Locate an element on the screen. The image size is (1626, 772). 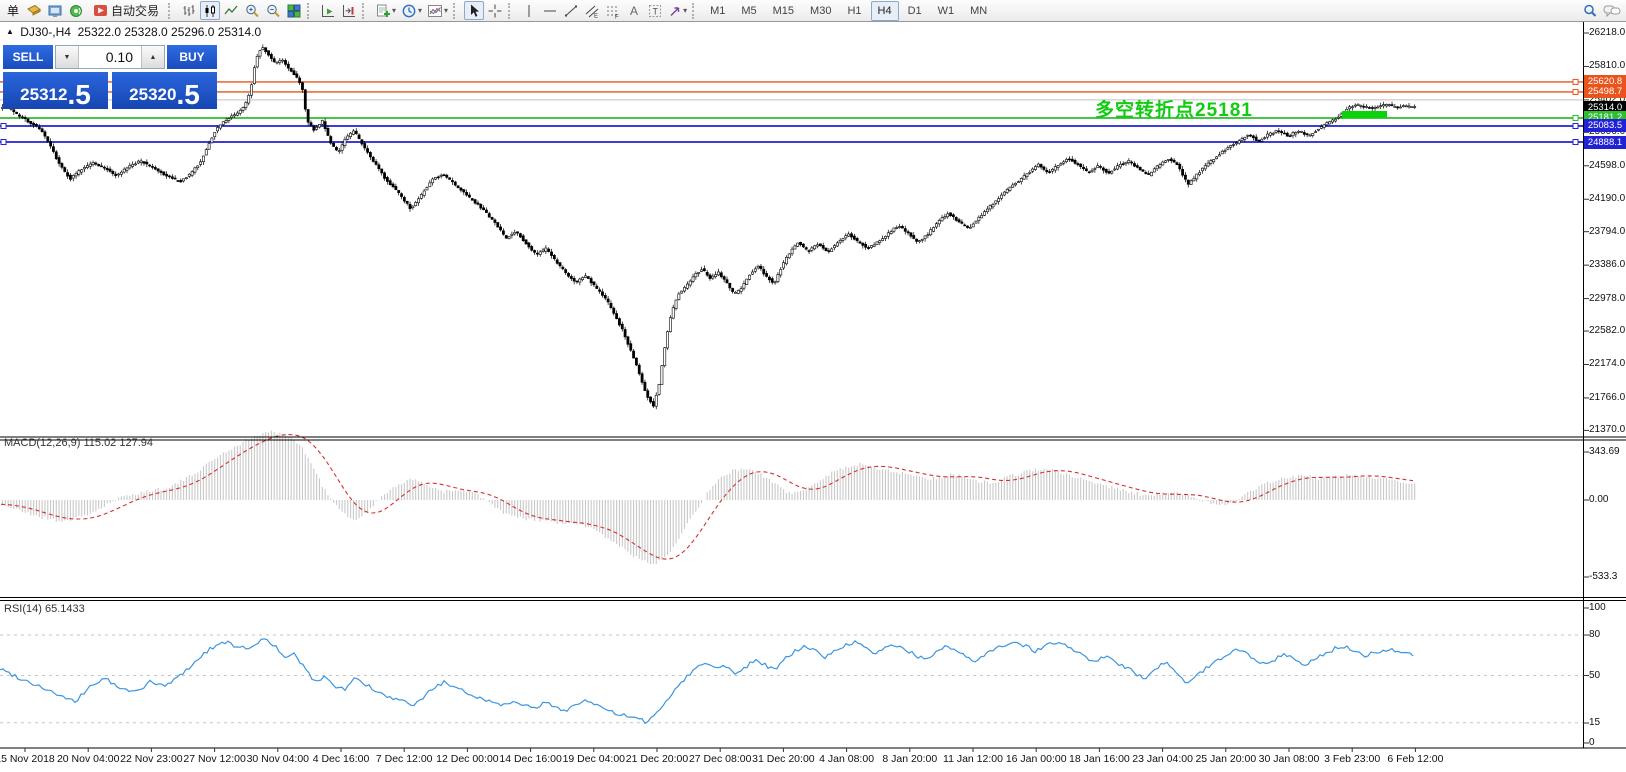
price-tick-label: 24598.0 is located at coordinates (1607, 165).